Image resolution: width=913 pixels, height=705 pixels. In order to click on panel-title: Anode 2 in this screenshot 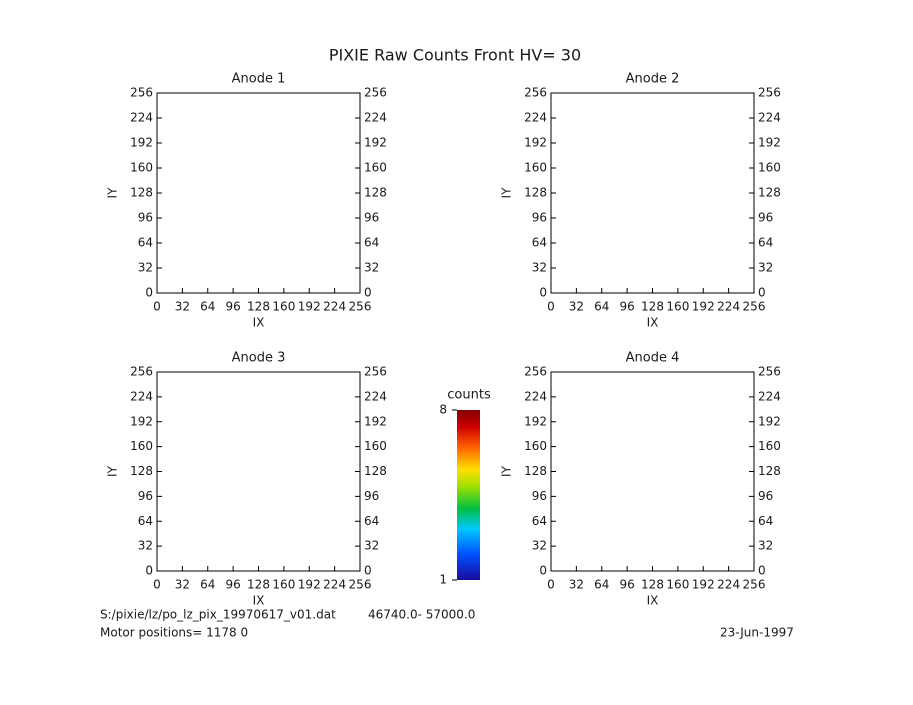, I will do `click(653, 79)`.